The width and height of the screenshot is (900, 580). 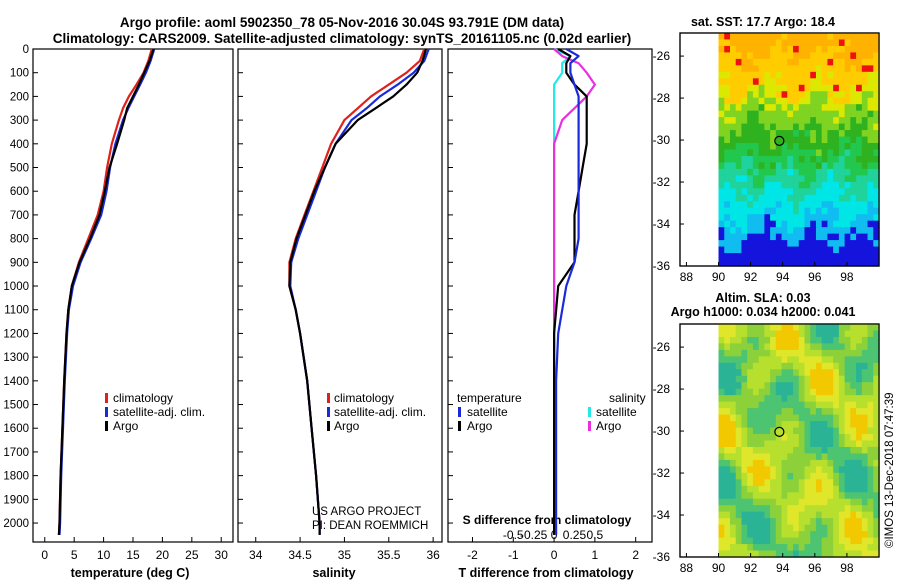 I want to click on depth-tick-label: 1100, so click(x=16, y=311).